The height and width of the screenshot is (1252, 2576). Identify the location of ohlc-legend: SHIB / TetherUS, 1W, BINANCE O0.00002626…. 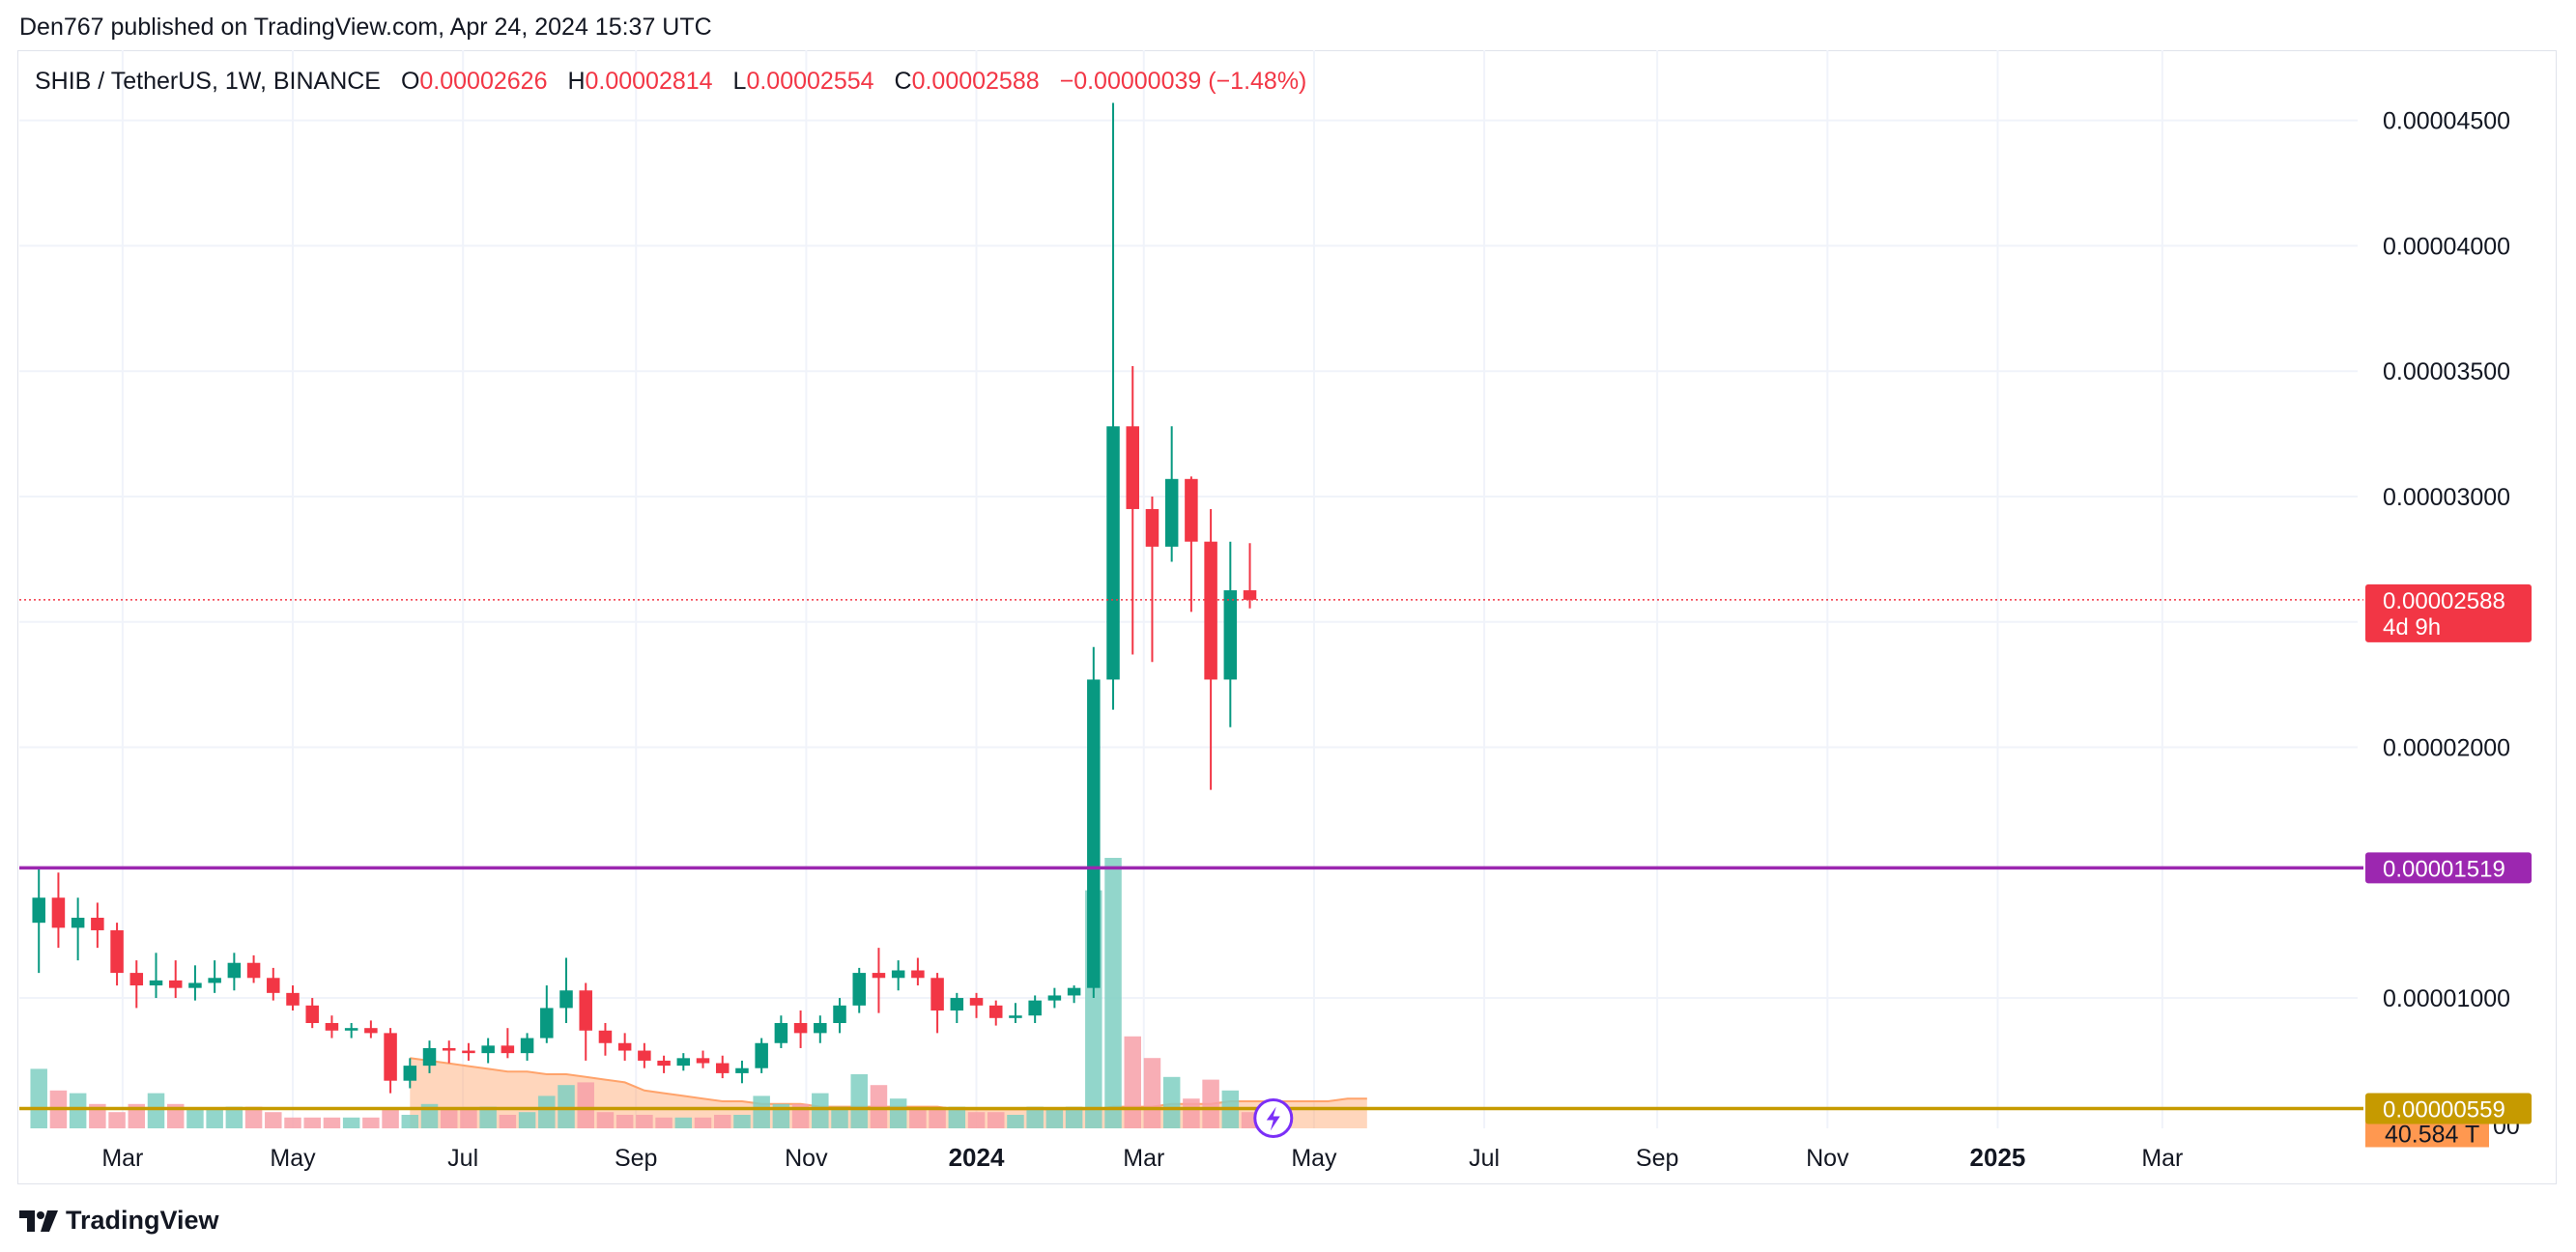
(671, 82).